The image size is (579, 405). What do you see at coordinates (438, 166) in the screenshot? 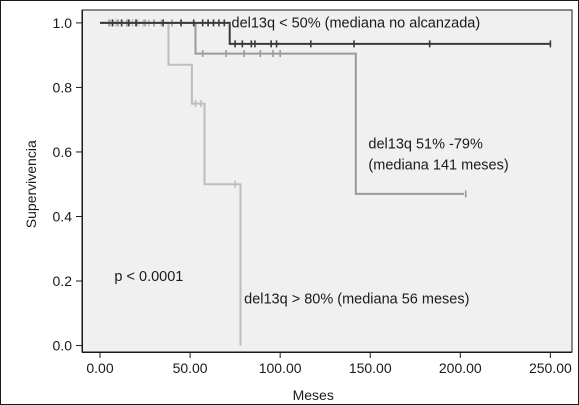
I see `annotation-text: (mediana 141 meses)` at bounding box center [438, 166].